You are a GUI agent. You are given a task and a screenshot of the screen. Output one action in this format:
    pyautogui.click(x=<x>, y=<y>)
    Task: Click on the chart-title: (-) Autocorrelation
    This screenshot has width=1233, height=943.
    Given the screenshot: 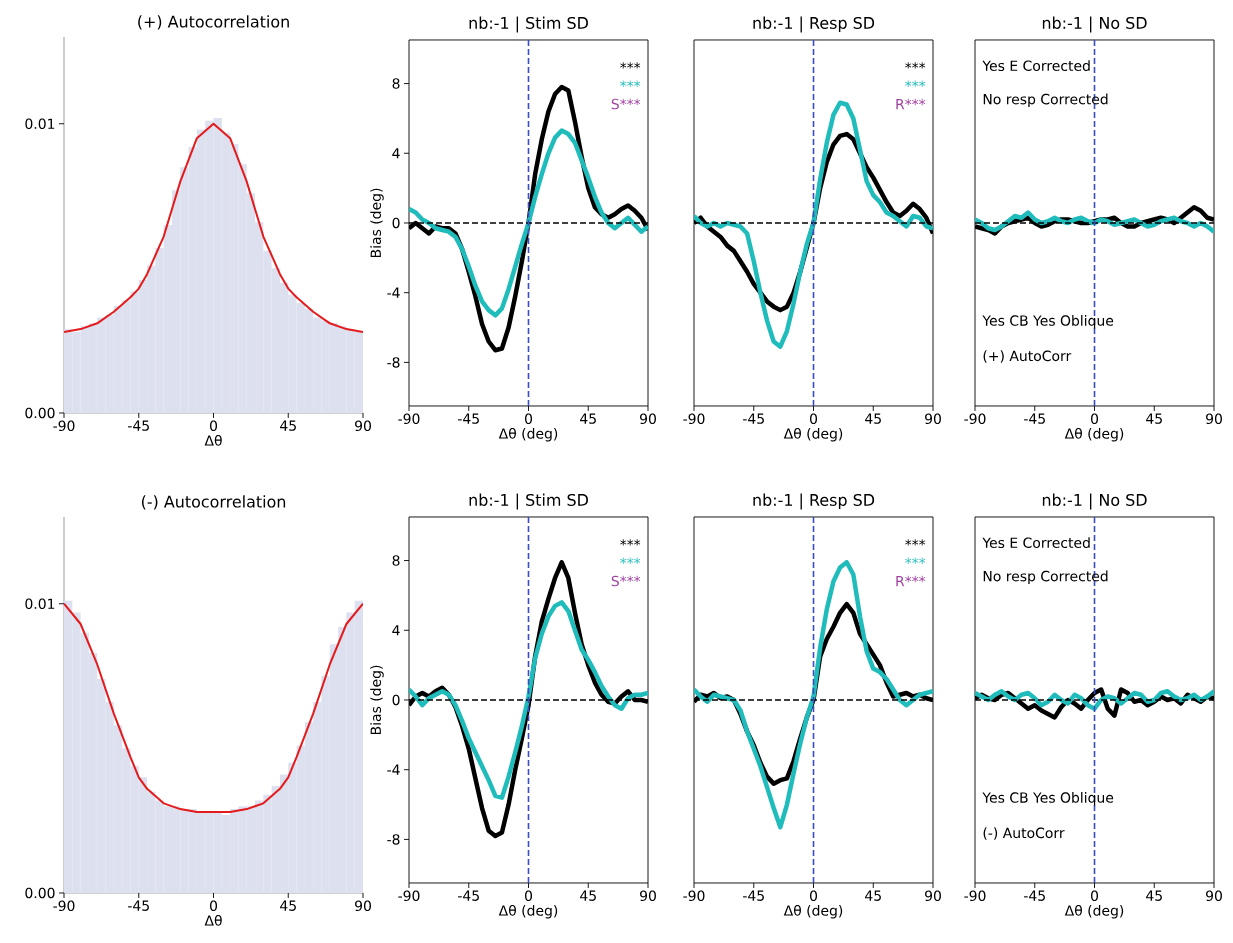 What is the action you would take?
    pyautogui.click(x=213, y=502)
    